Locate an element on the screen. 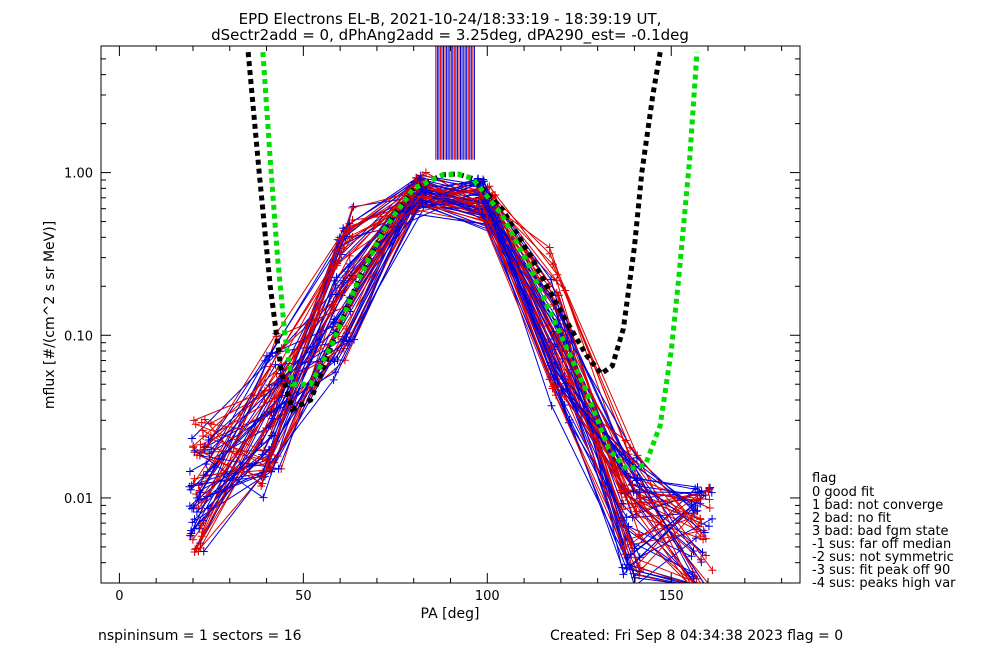  y-tick-label-2: 1.00 is located at coordinates (78, 174).